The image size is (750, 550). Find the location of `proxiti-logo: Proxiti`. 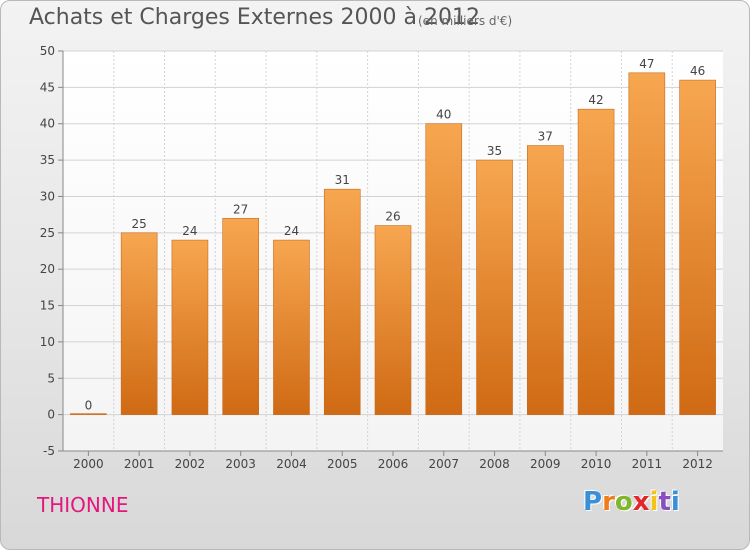

proxiti-logo: Proxiti is located at coordinates (631, 502).